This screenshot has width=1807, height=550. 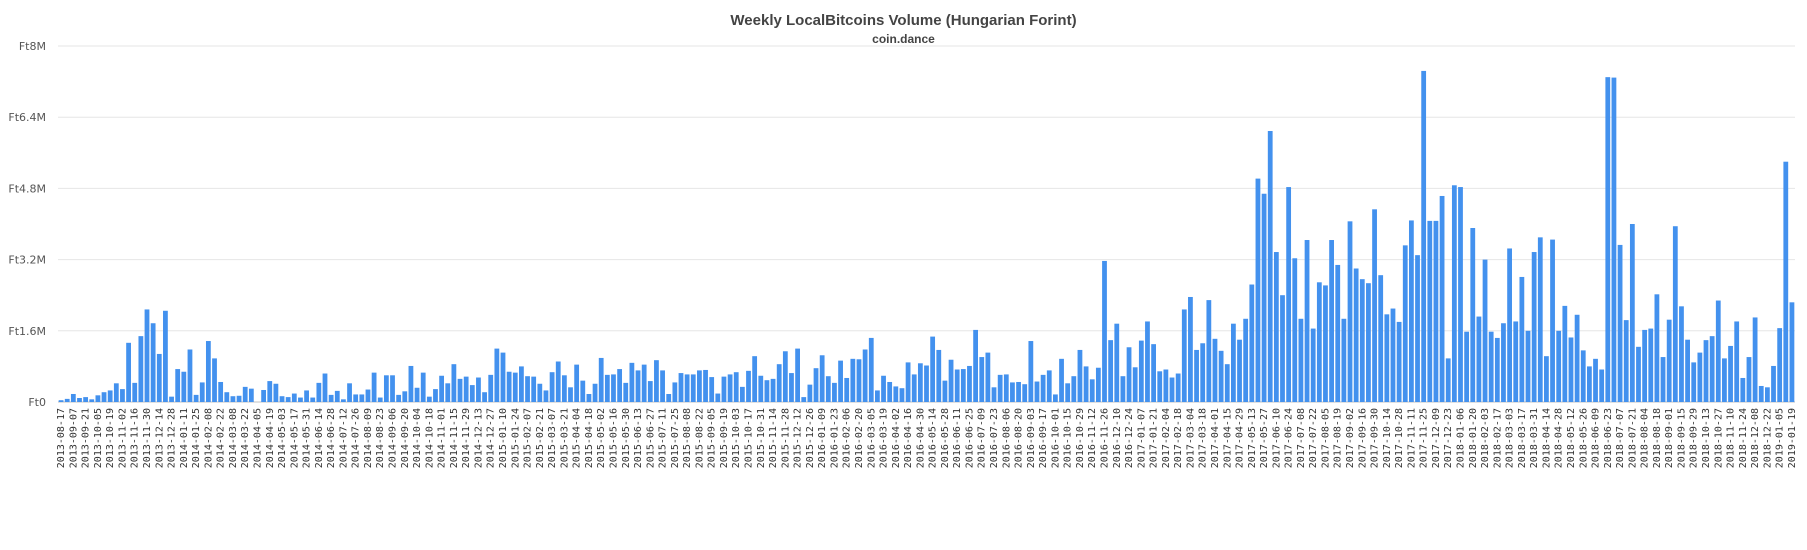 I want to click on x-tick-label: 2016-12-24, so click(x=1129, y=438).